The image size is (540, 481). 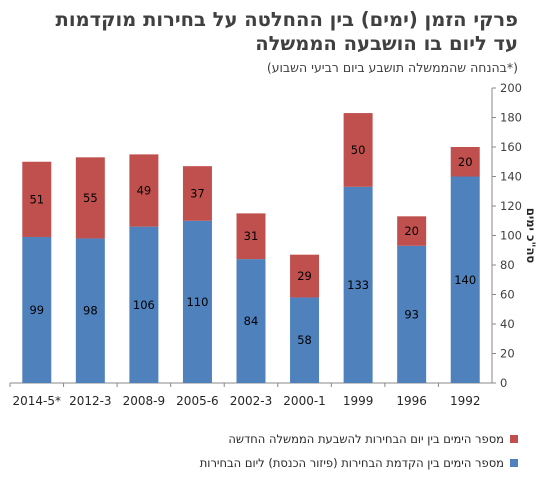 What do you see at coordinates (507, 295) in the screenshot?
I see `y-tick-label: 60` at bounding box center [507, 295].